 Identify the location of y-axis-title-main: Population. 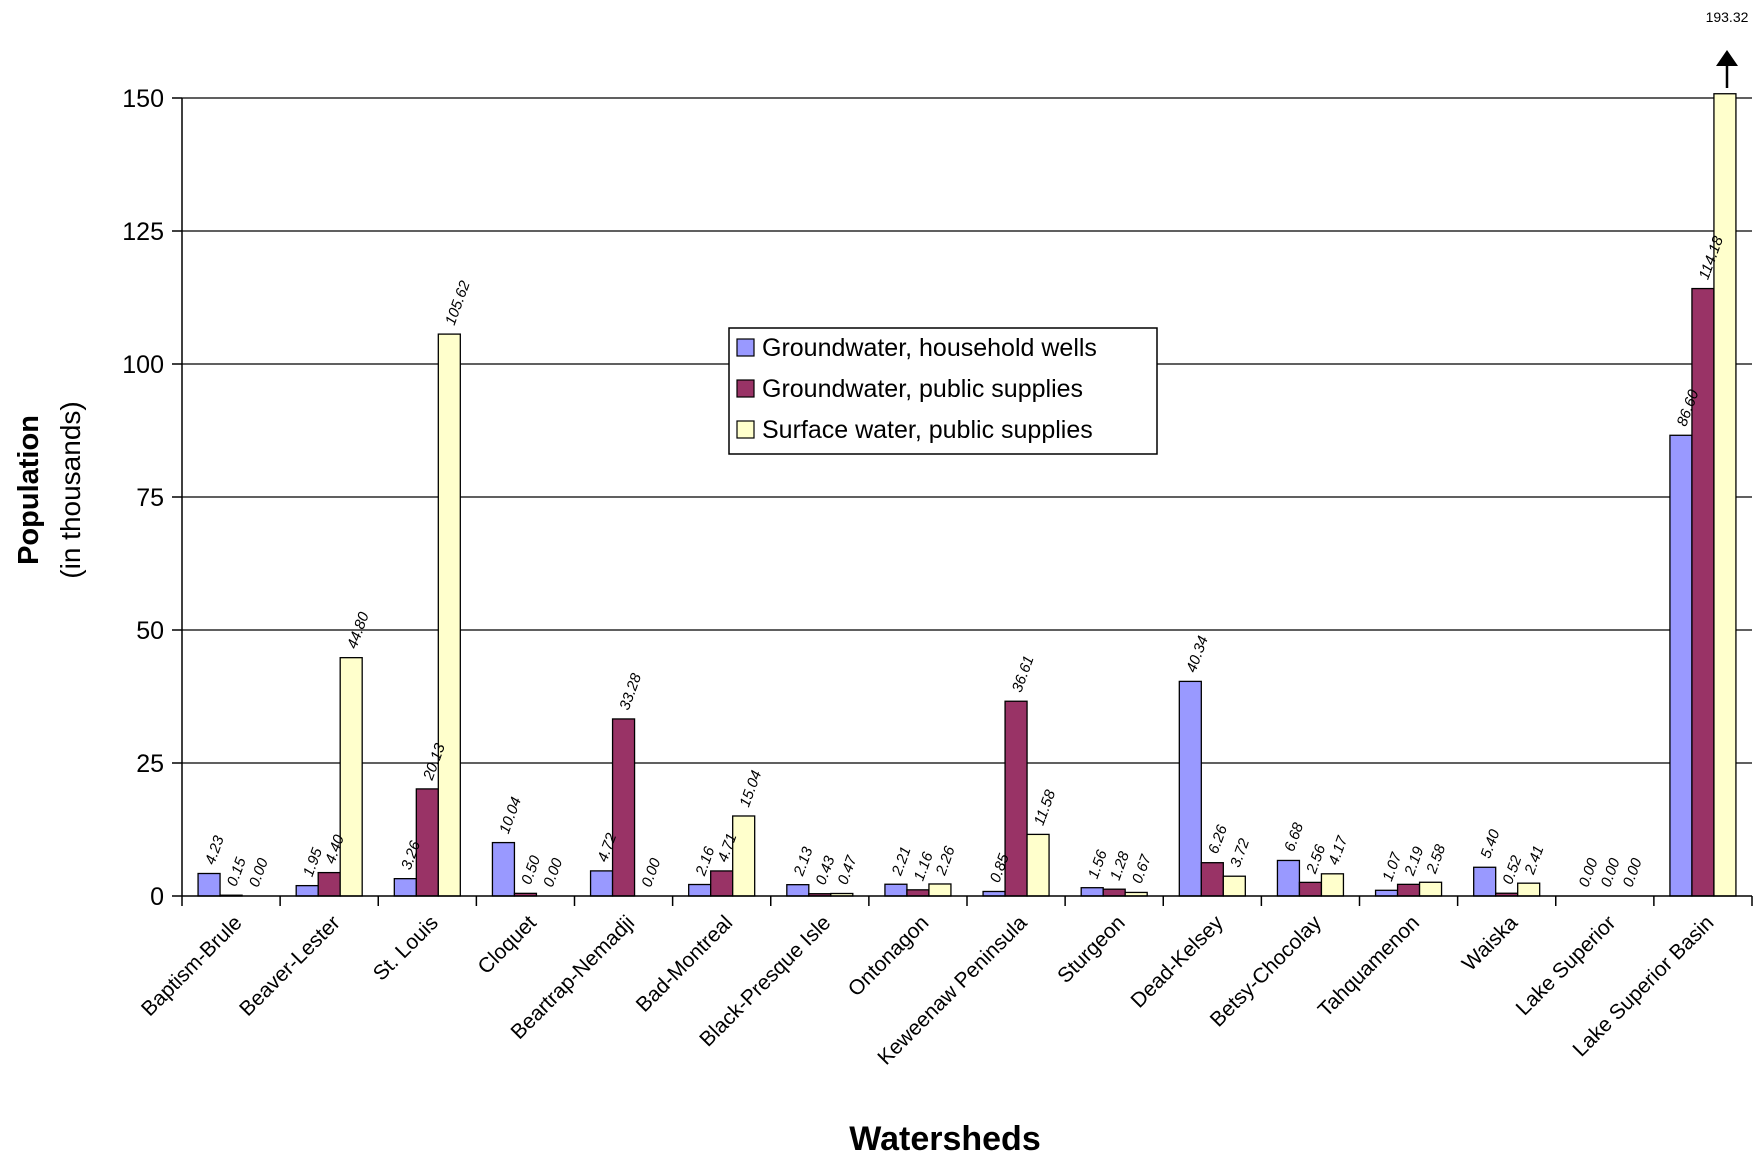
(29, 490).